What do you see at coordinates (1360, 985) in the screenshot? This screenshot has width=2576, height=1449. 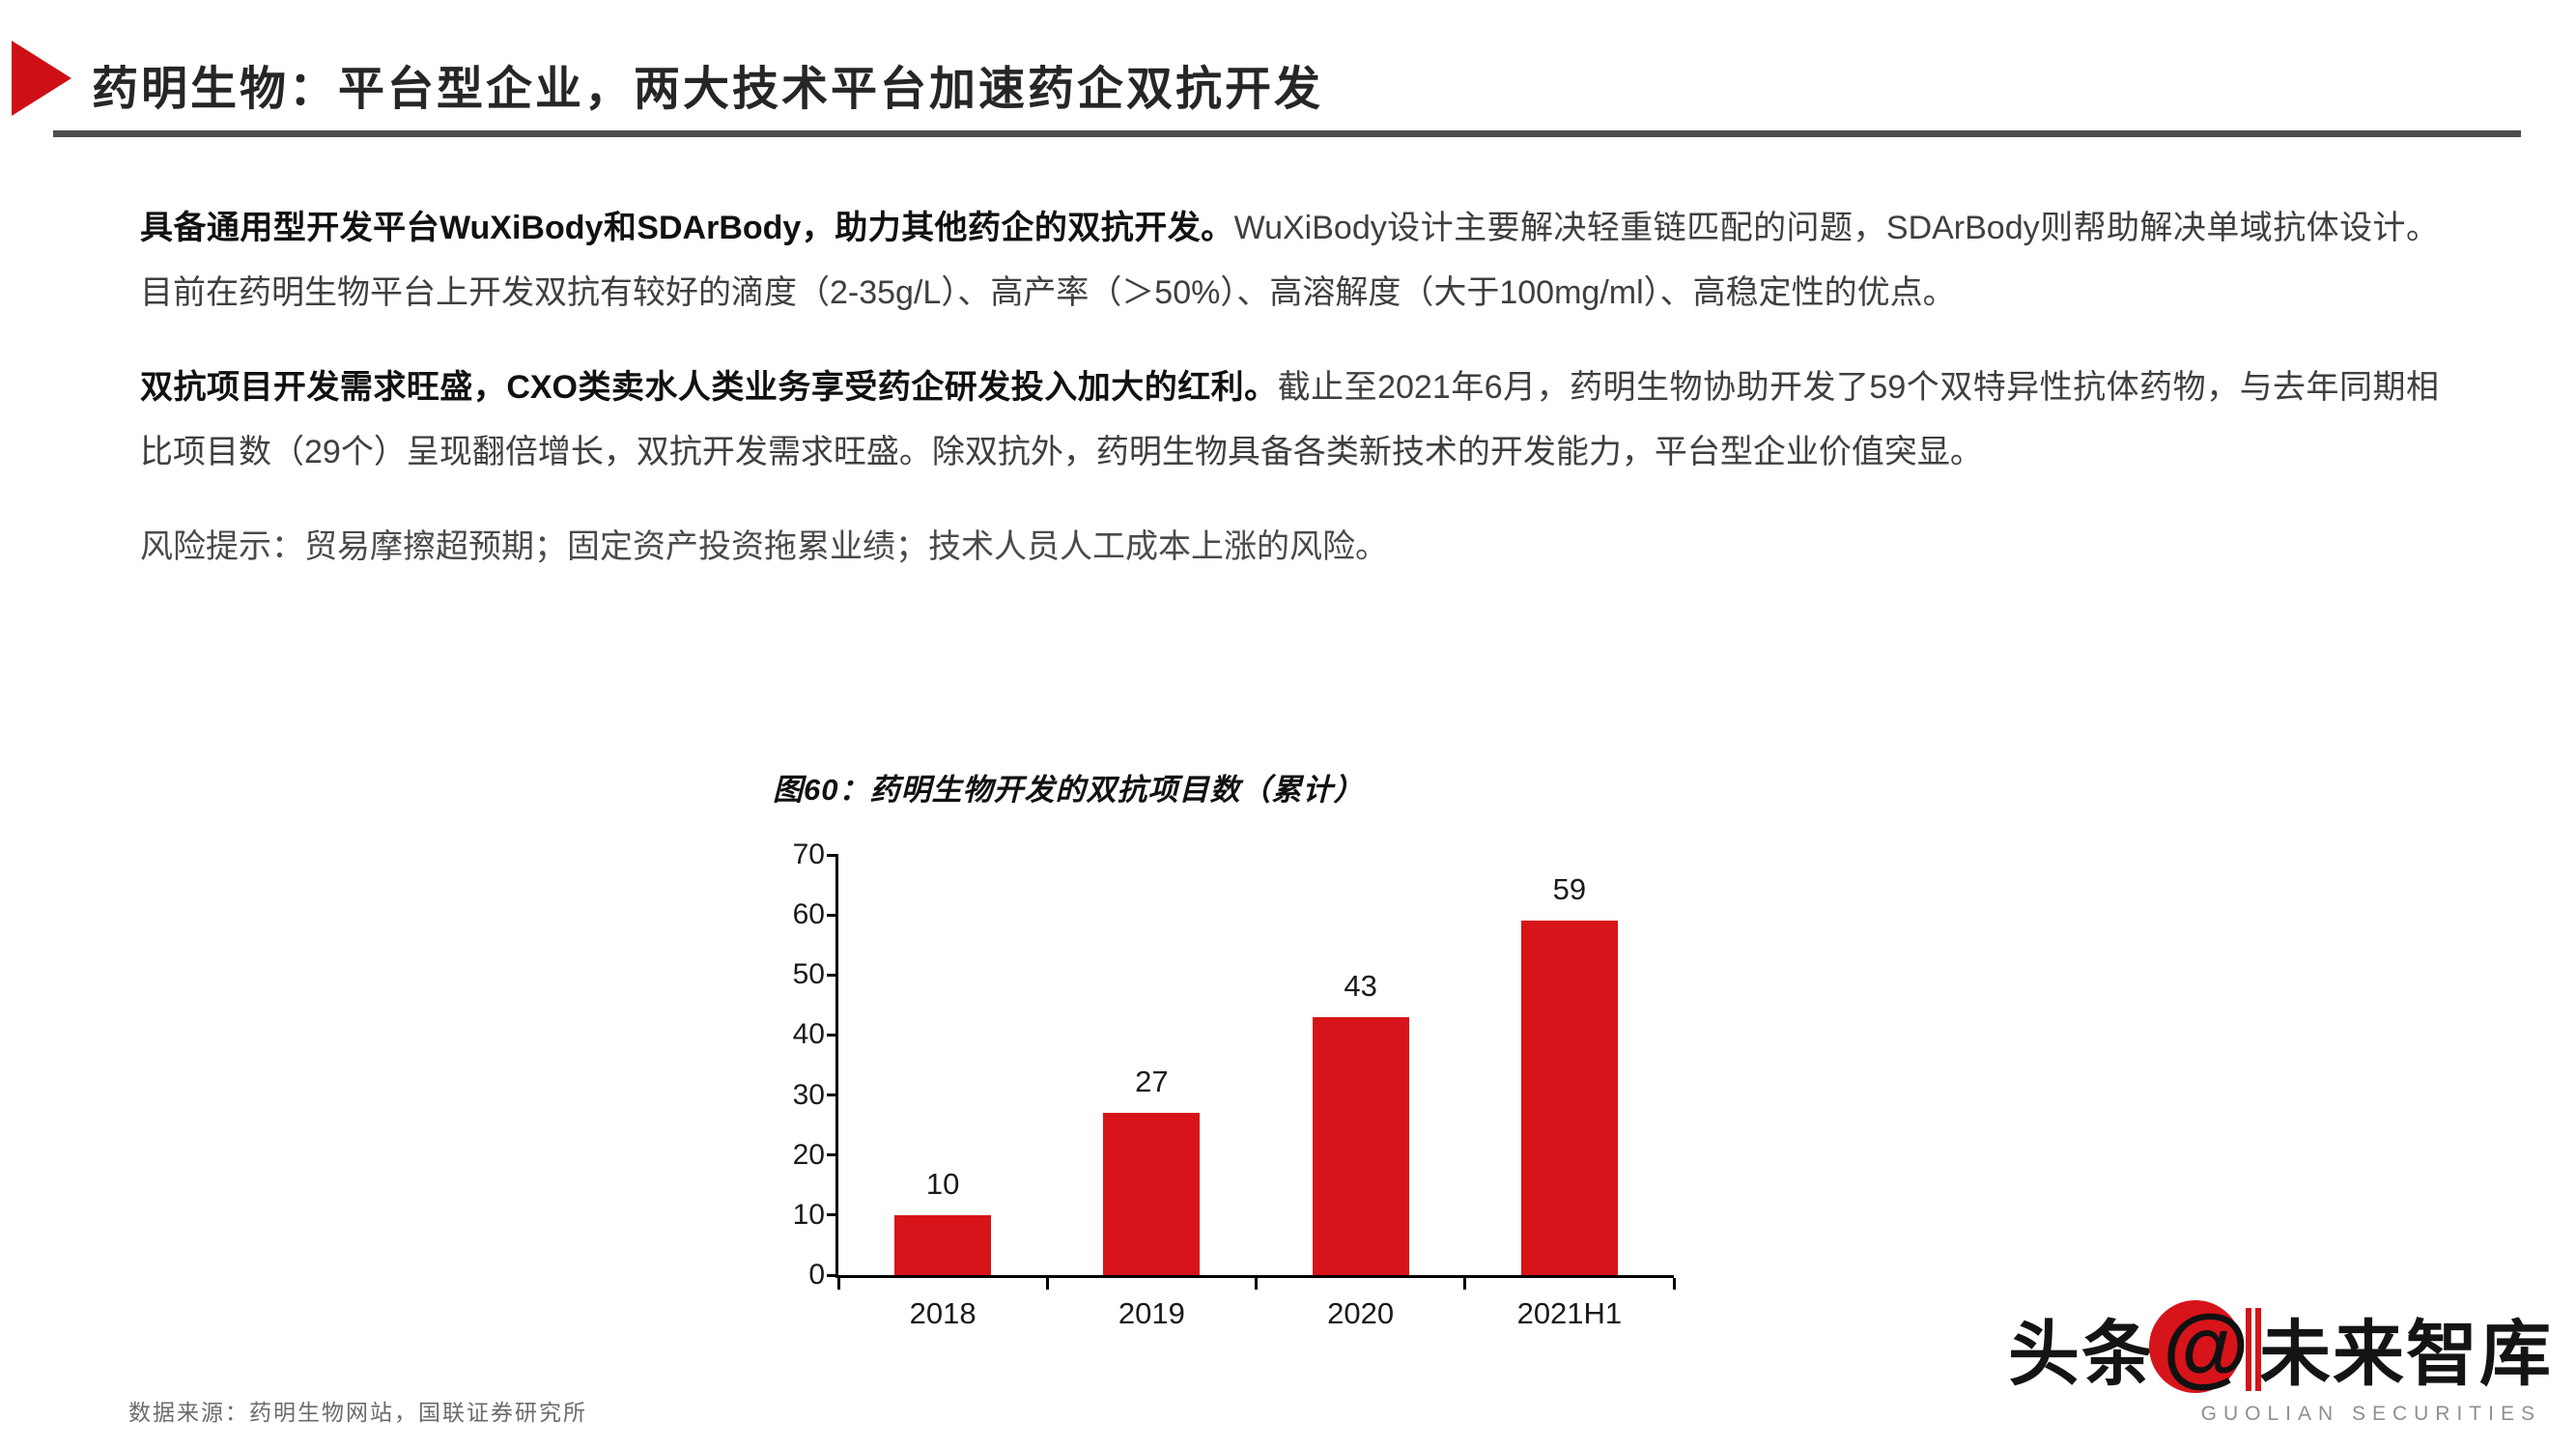 I see `bar-value-label: 43` at bounding box center [1360, 985].